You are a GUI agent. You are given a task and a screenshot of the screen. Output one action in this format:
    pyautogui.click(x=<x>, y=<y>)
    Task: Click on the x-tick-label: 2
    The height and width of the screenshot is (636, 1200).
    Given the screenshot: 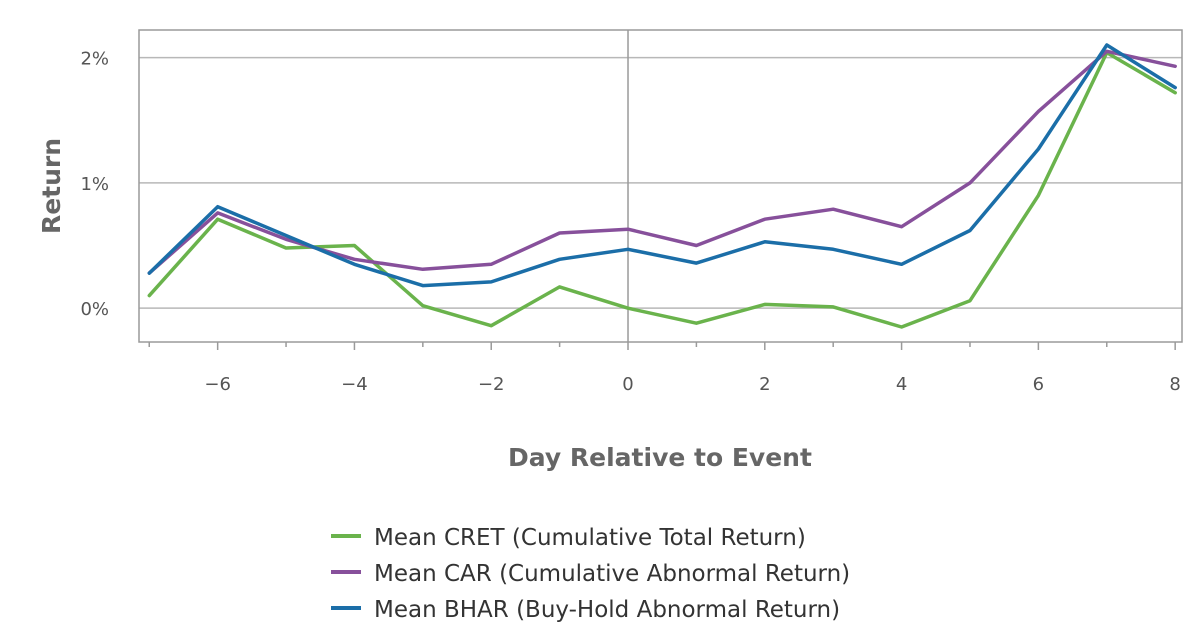 What is the action you would take?
    pyautogui.click(x=764, y=384)
    